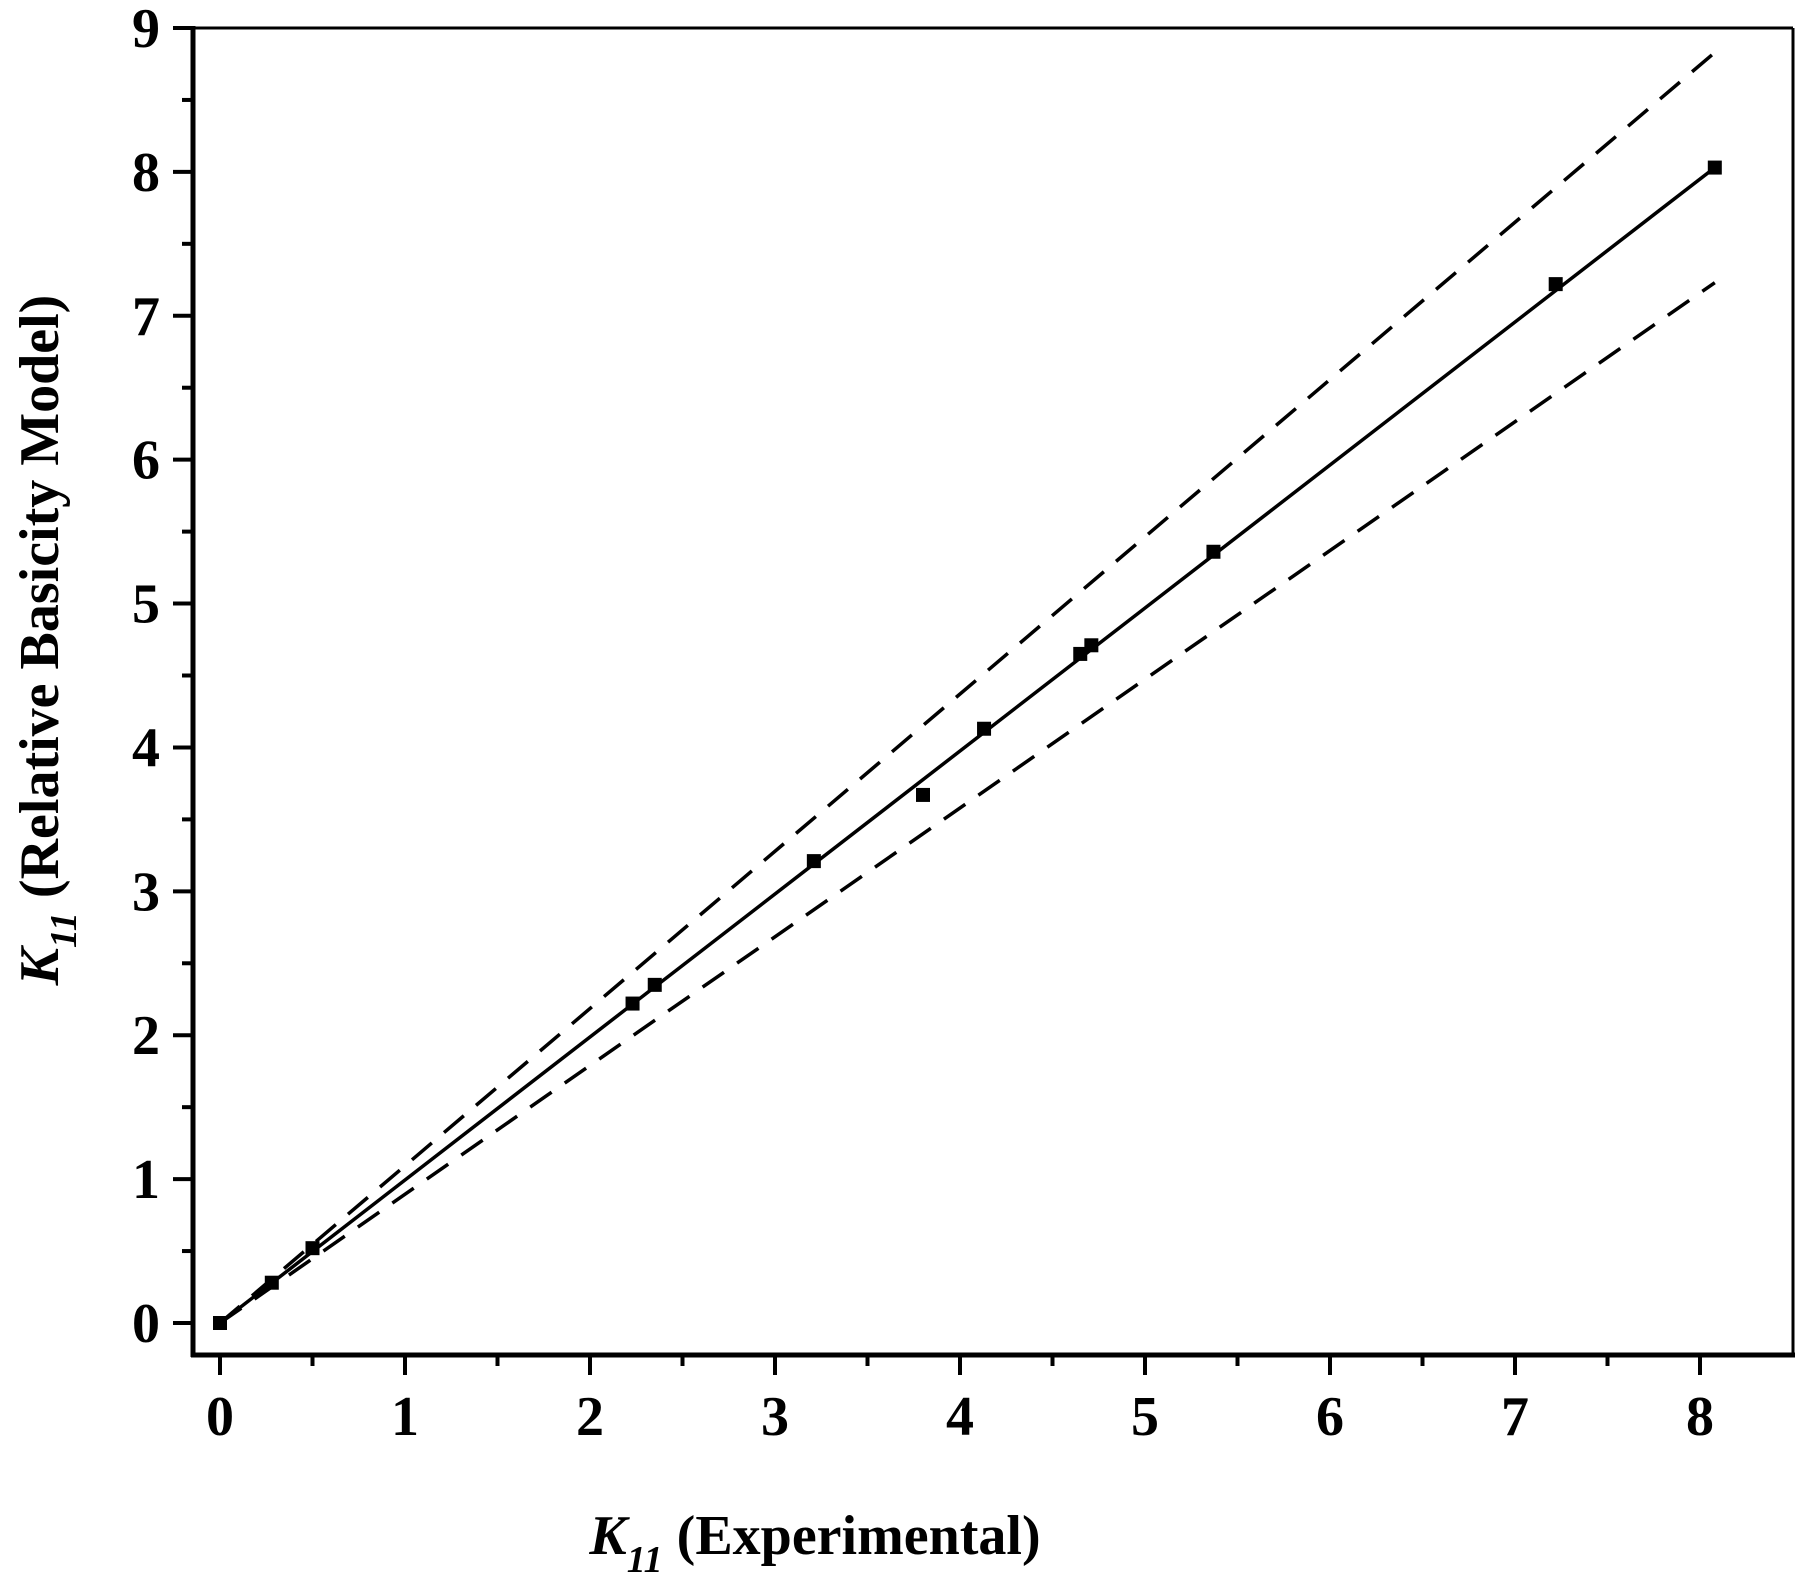 The width and height of the screenshot is (1800, 1585). Describe the element at coordinates (146, 317) in the screenshot. I see `y-tick-label: 7` at that location.